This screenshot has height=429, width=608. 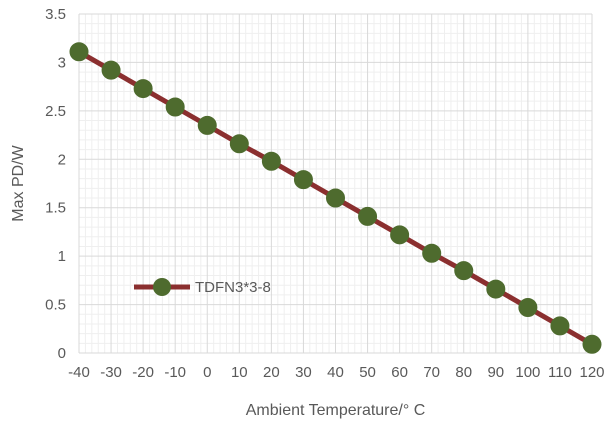 What do you see at coordinates (55, 208) in the screenshot?
I see `y-tick-label: 1.5` at bounding box center [55, 208].